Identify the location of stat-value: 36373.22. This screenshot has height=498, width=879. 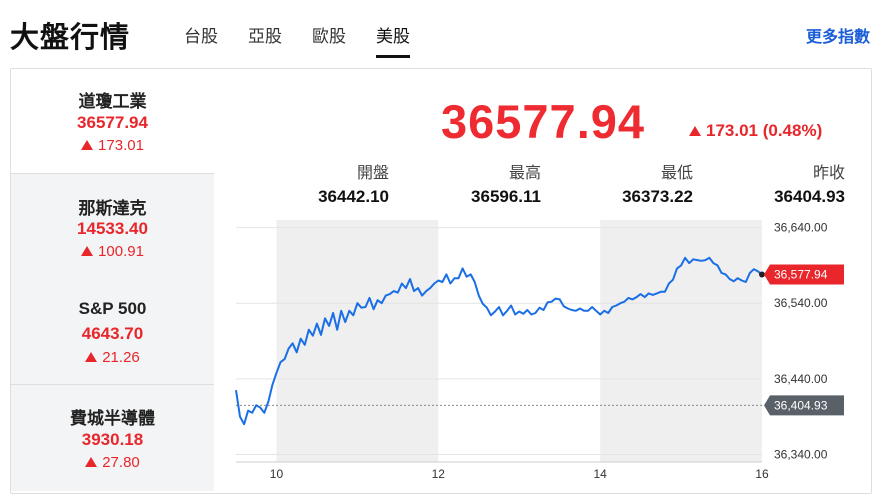
(657, 196).